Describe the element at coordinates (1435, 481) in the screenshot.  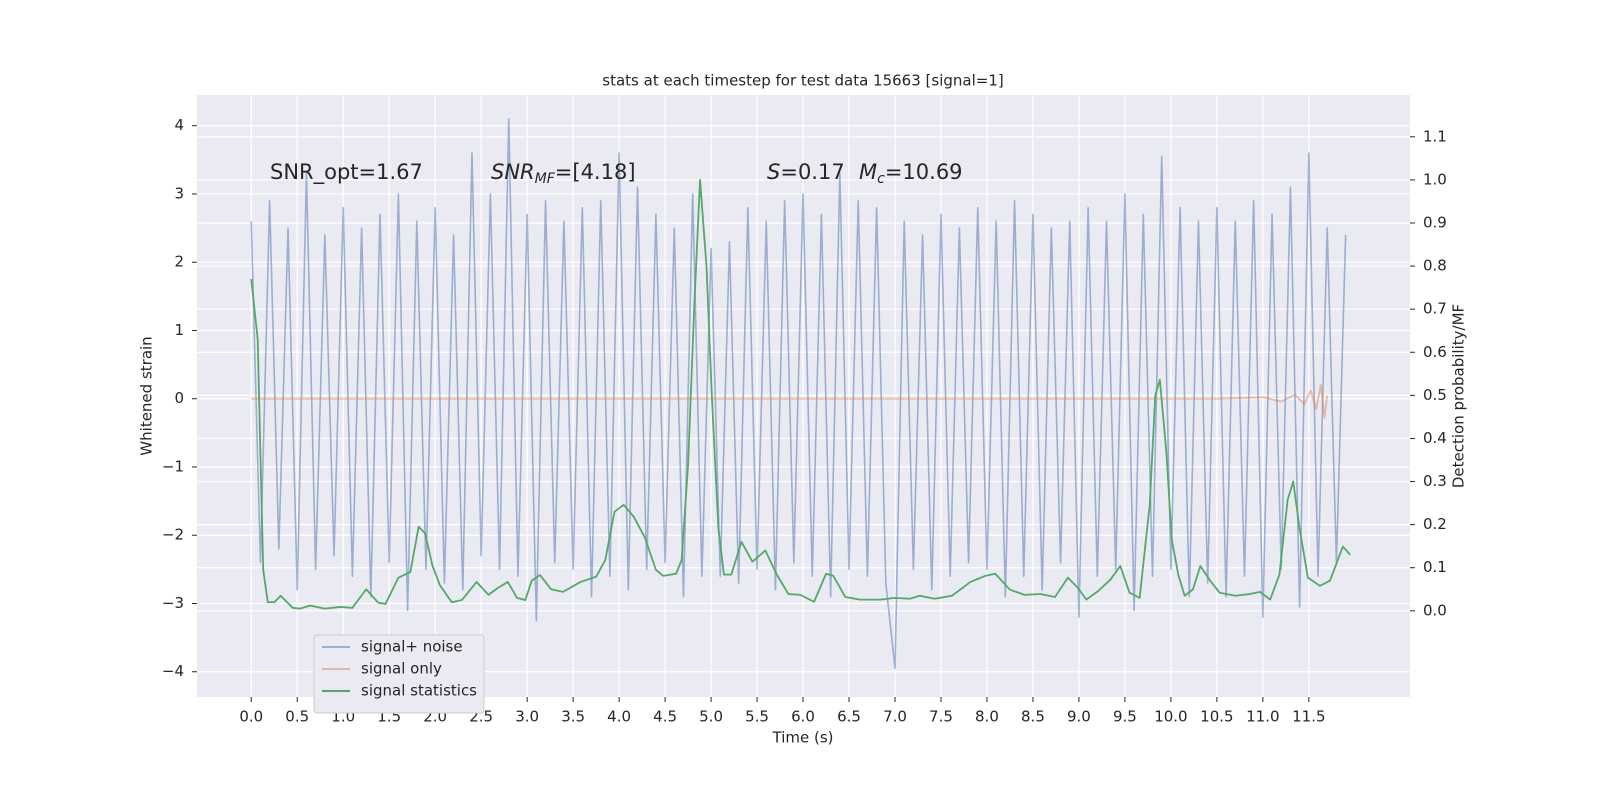
I see `y2-tick-label: 0.3` at that location.